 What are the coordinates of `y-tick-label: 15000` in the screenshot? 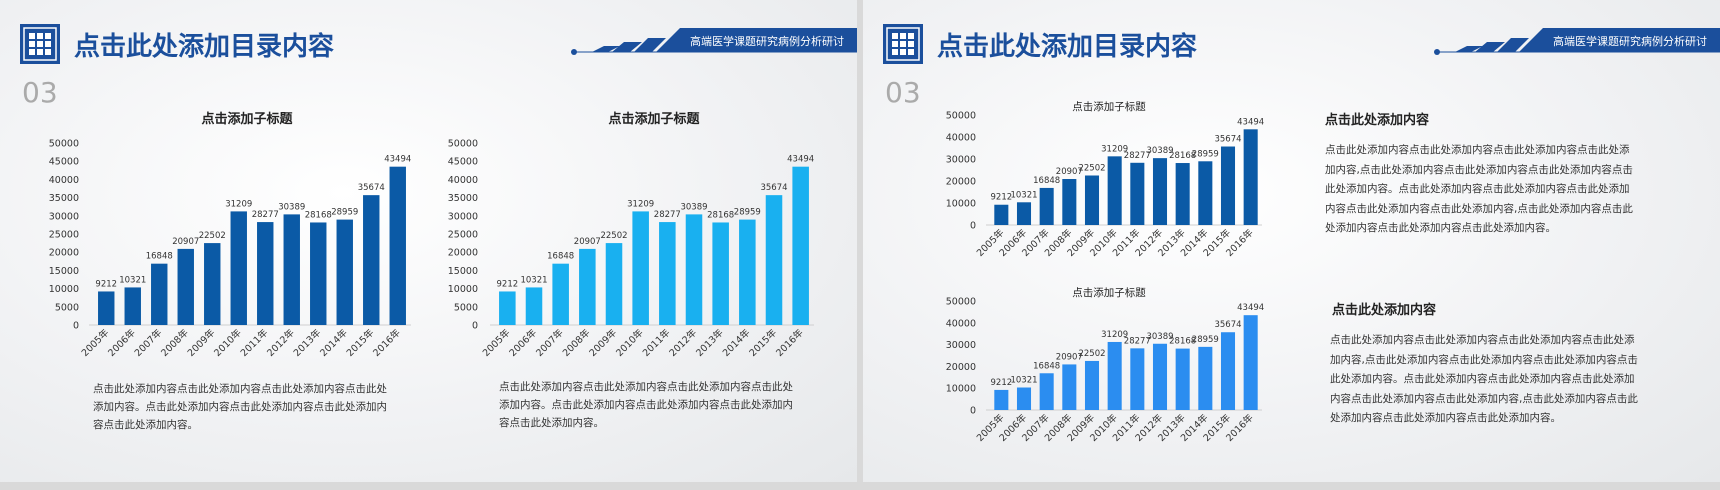 It's located at (463, 271).